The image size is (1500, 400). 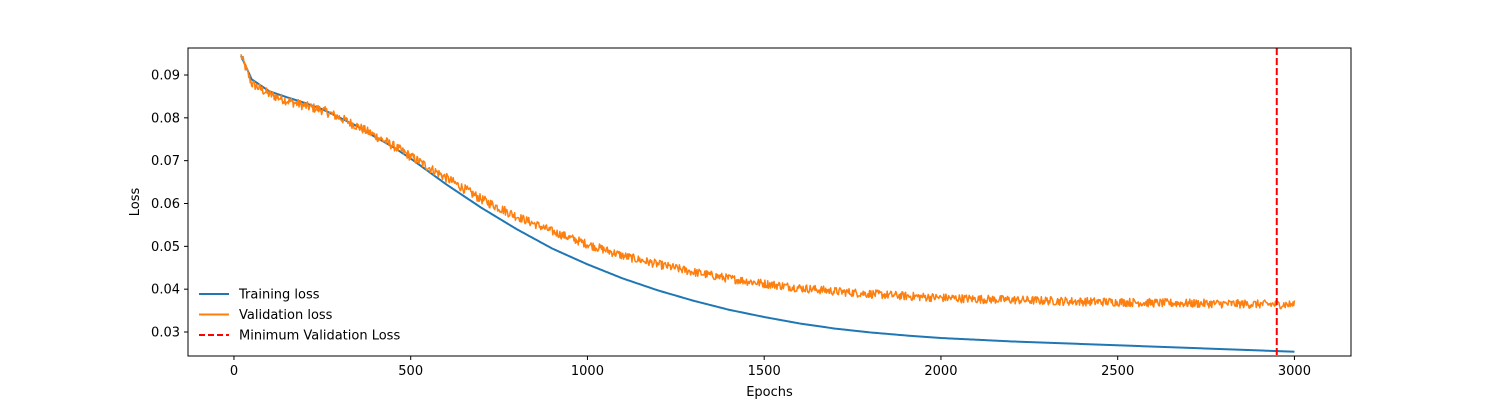 What do you see at coordinates (165, 247) in the screenshot?
I see `y-tick-label: 0.05` at bounding box center [165, 247].